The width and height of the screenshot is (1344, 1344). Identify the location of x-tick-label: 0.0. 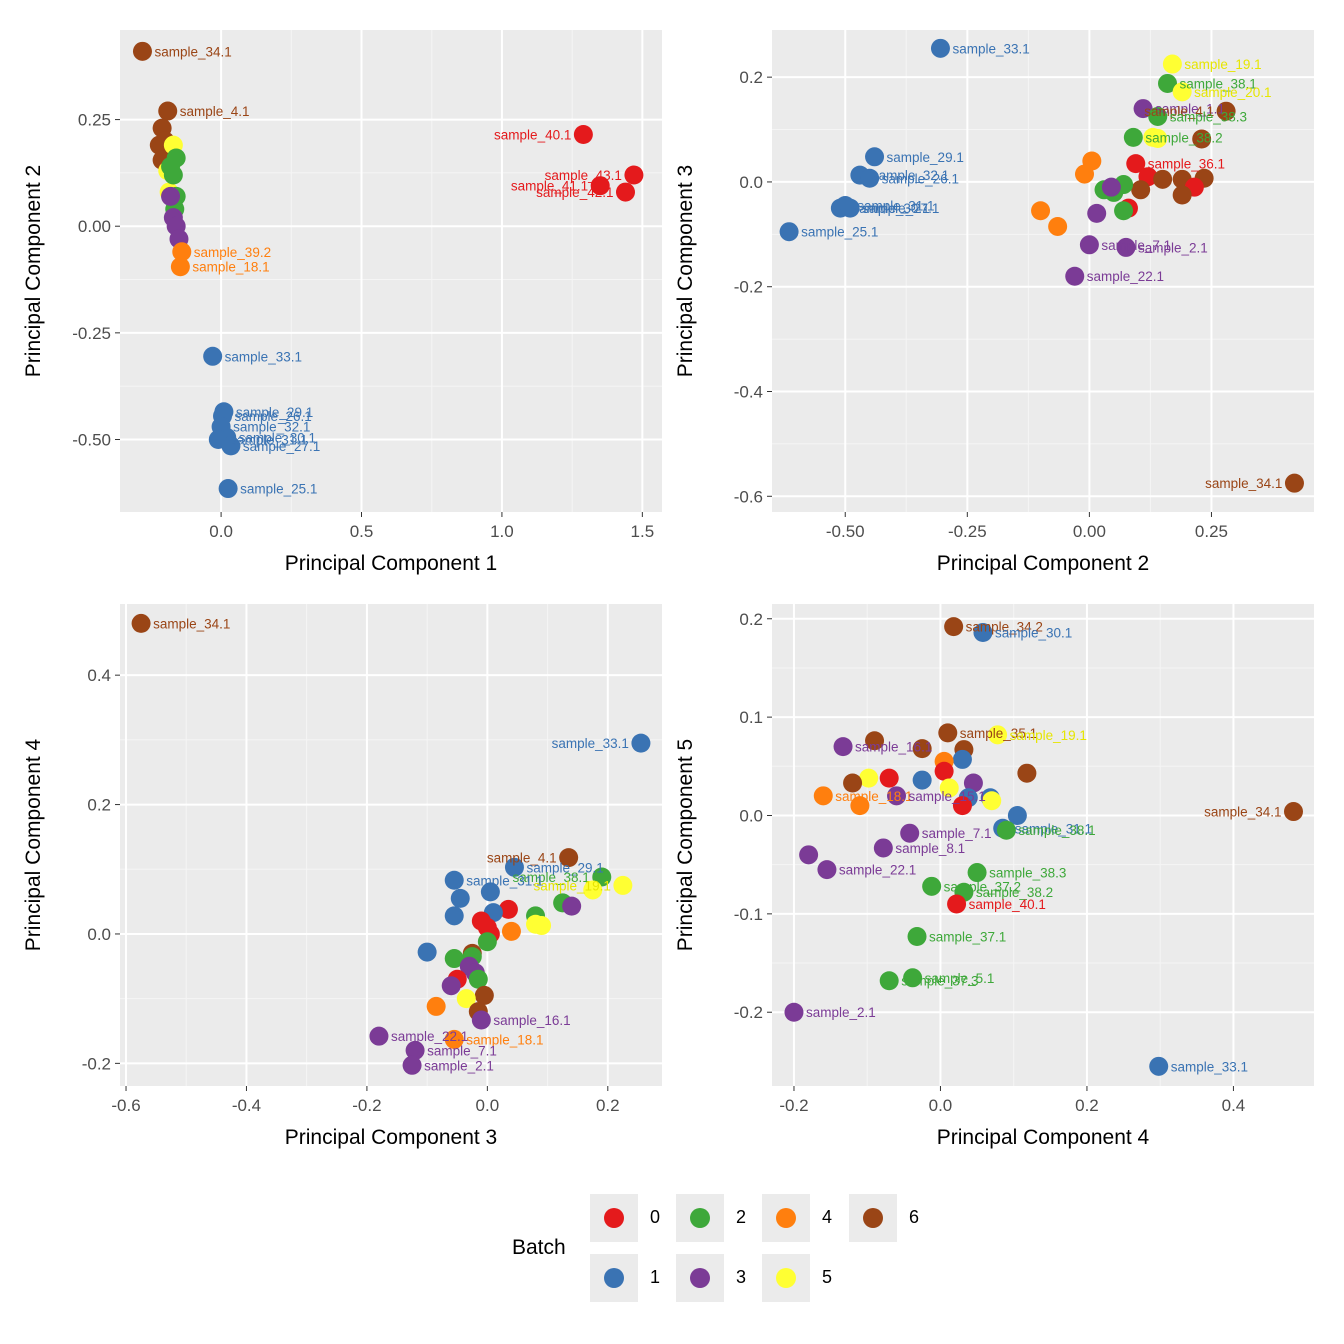
(941, 1105).